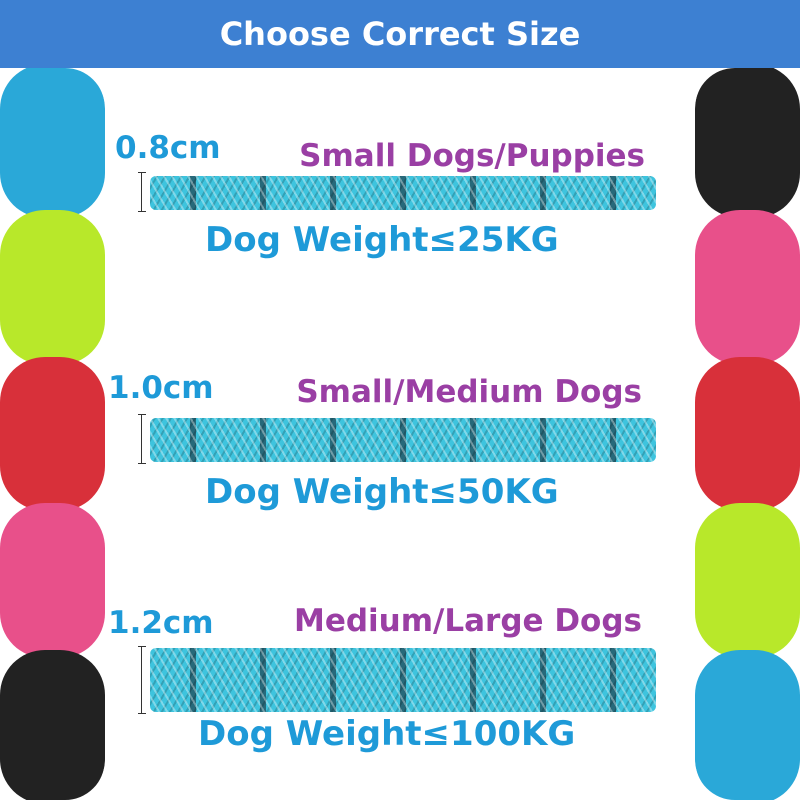 Image resolution: width=800 pixels, height=800 pixels. Describe the element at coordinates (469, 392) in the screenshot. I see `dog-type-label: Small/Medium Dogs` at that location.